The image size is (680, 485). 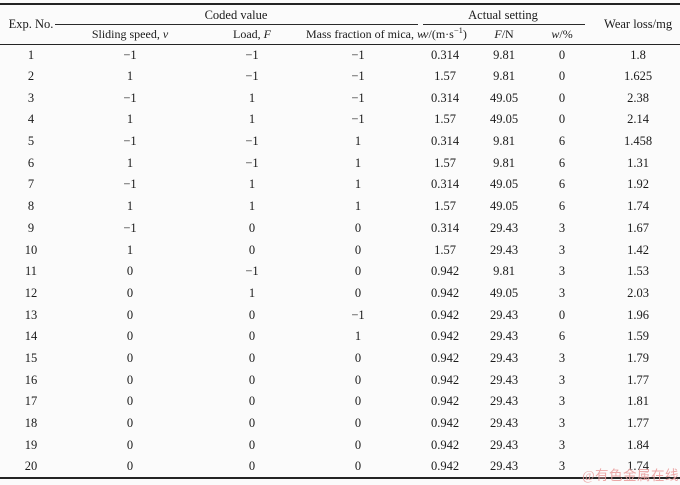 I want to click on coded-value-label: Coded value, so click(x=236, y=14).